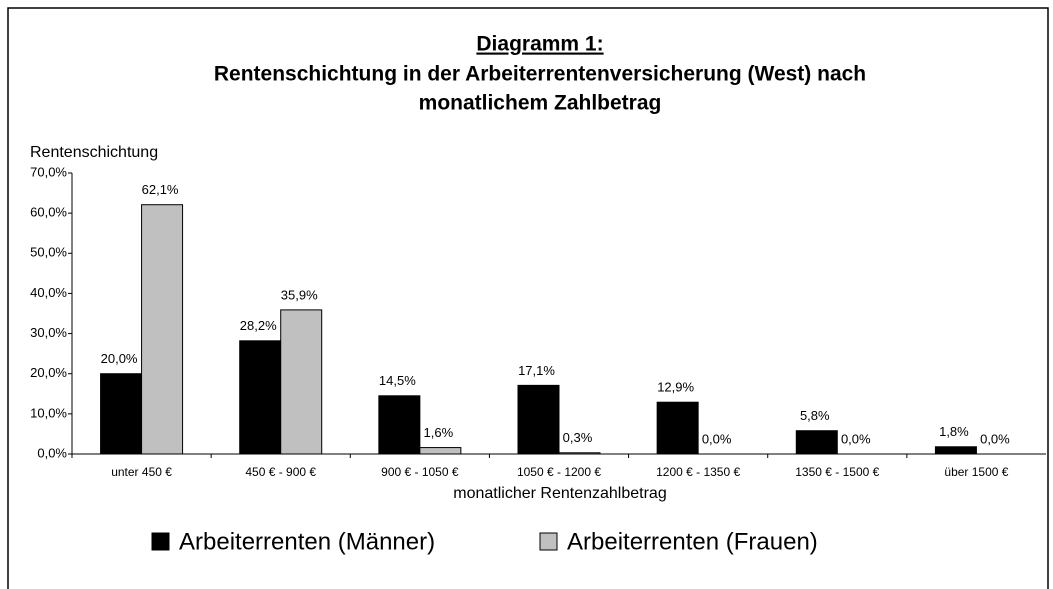  Describe the element at coordinates (160, 189) in the screenshot. I see `value-label: 62,1%` at that location.